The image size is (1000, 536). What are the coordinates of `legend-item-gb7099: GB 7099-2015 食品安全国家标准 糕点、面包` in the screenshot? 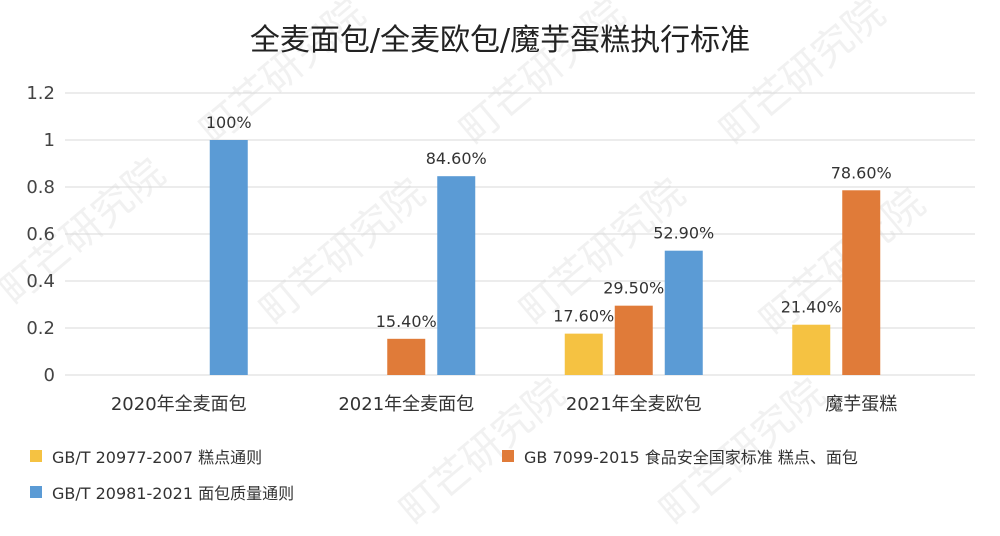 It's located at (680, 456).